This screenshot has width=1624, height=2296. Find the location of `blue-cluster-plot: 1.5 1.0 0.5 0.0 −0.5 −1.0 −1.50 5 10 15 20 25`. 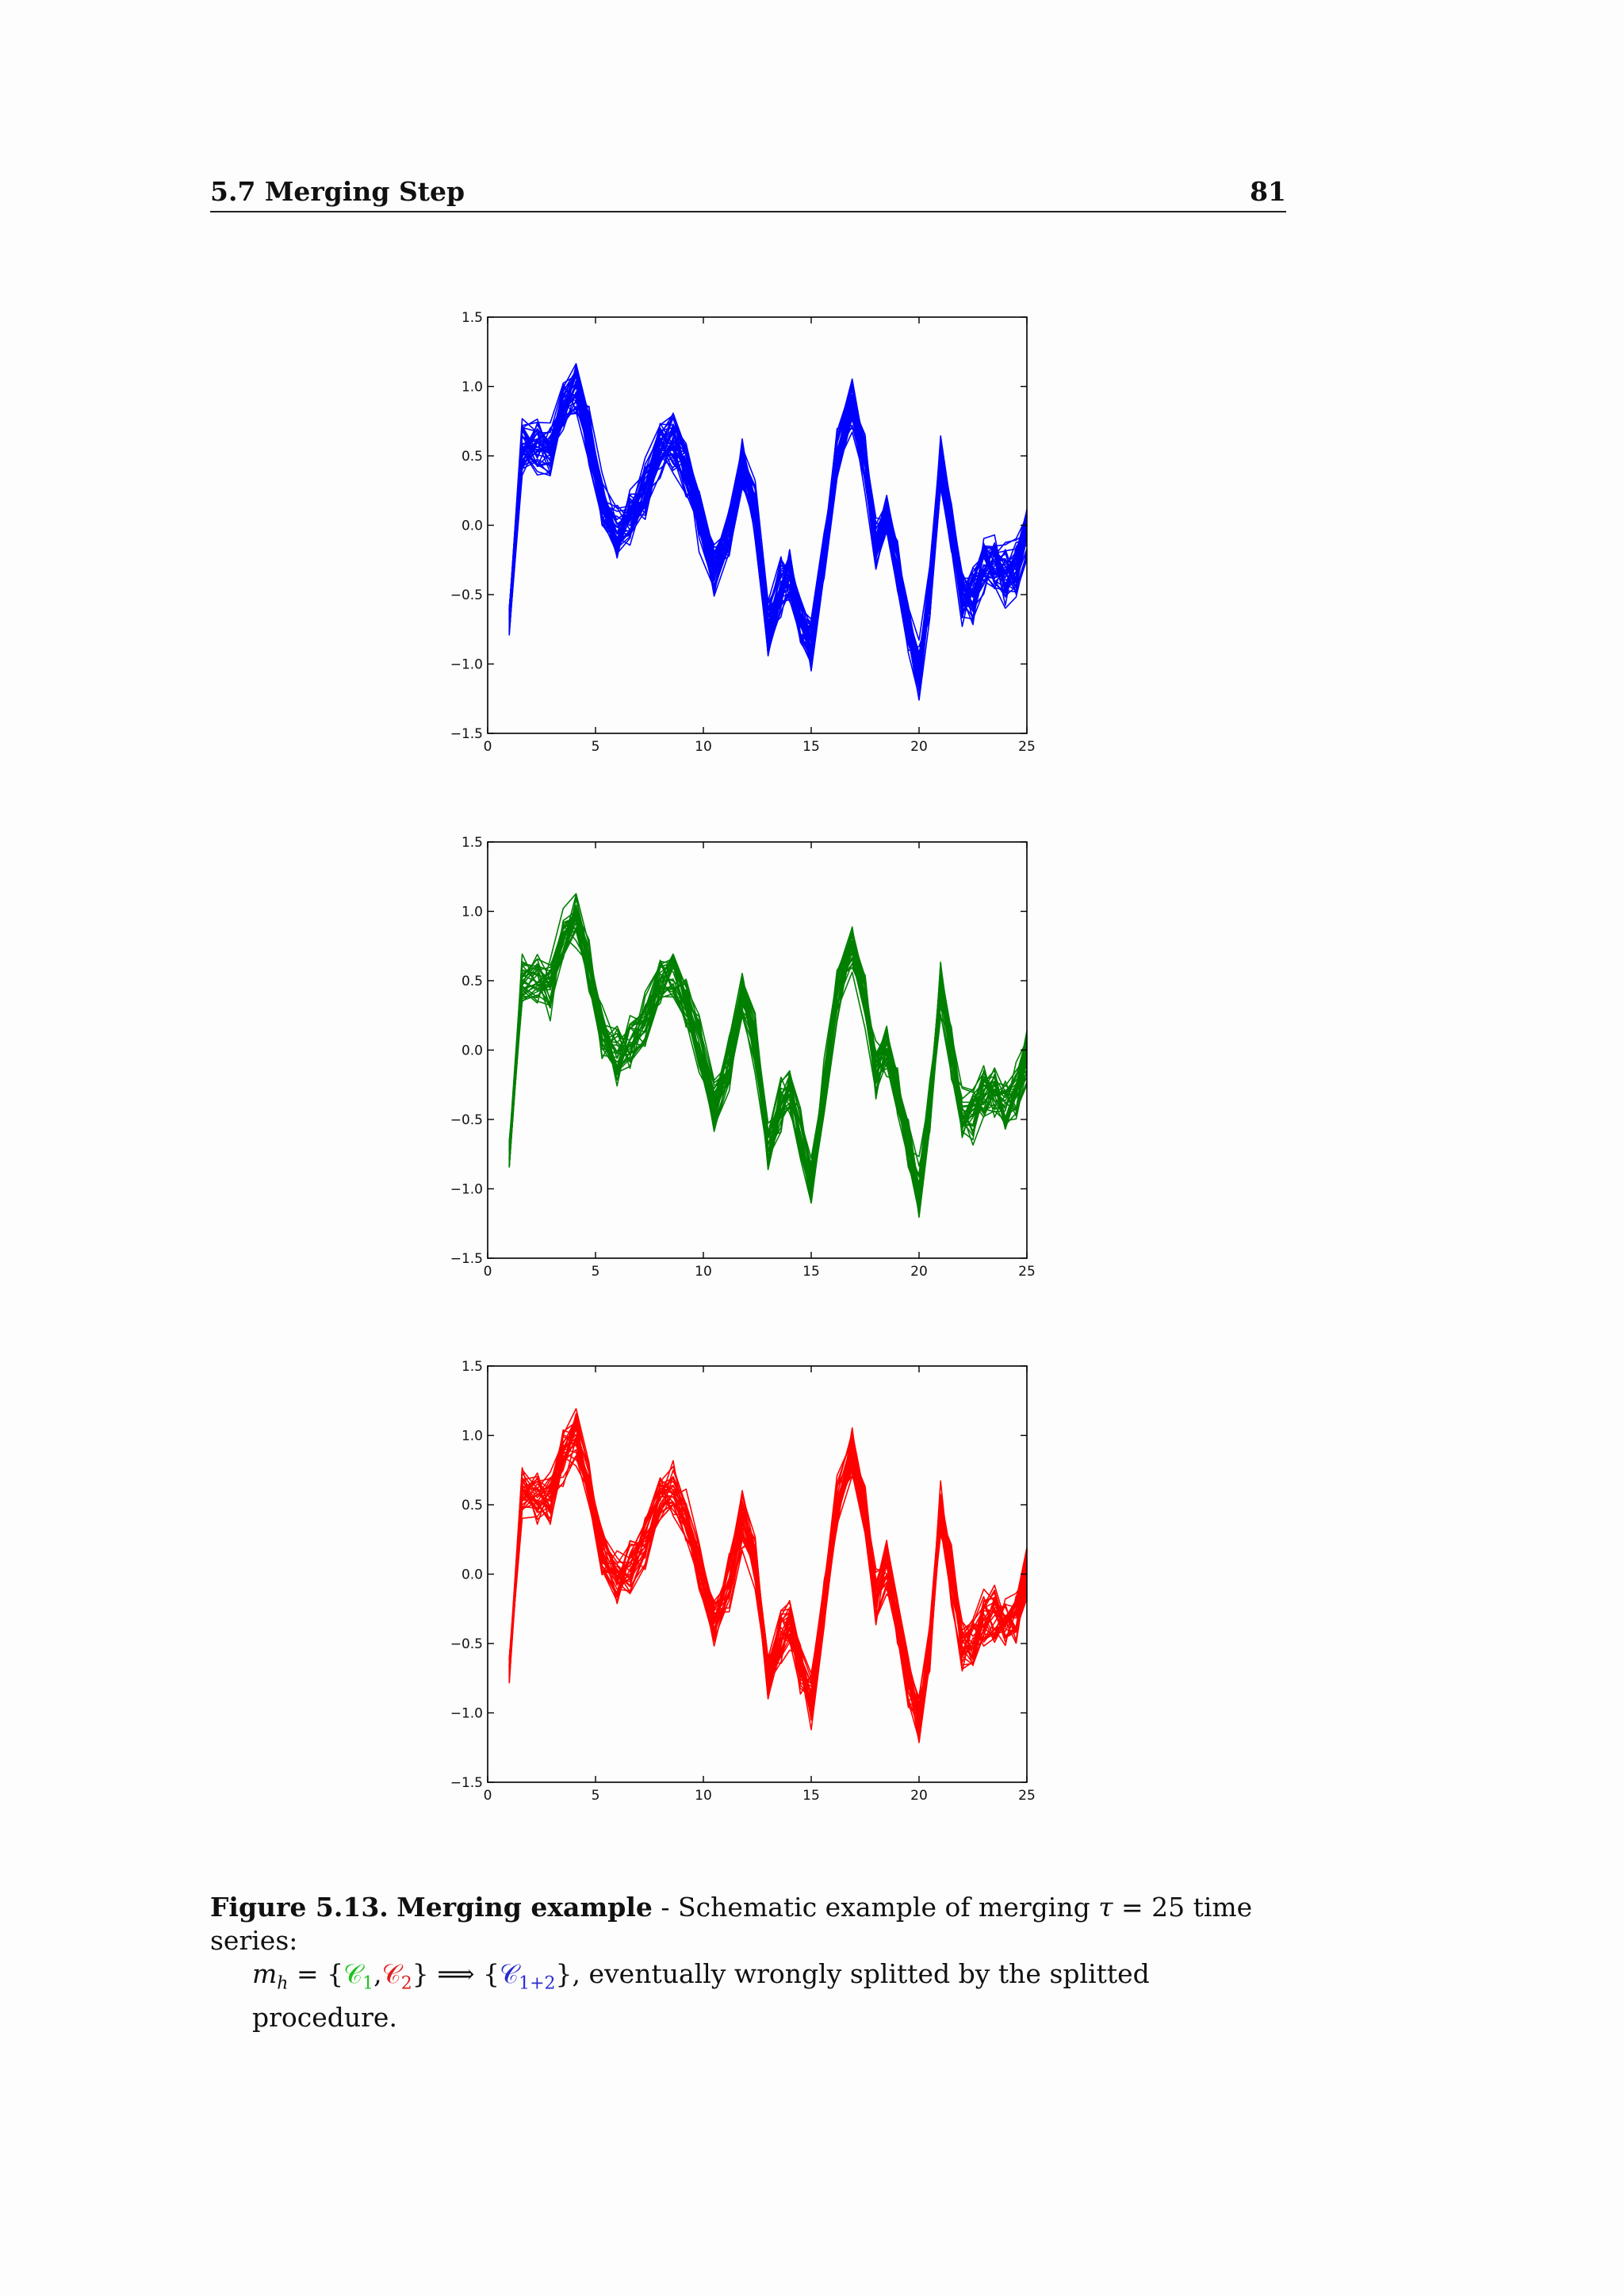

blue-cluster-plot: 1.5 1.0 0.5 0.0 −0.5 −1.0 −1.50 5 10 15 20 25 is located at coordinates (743, 533).